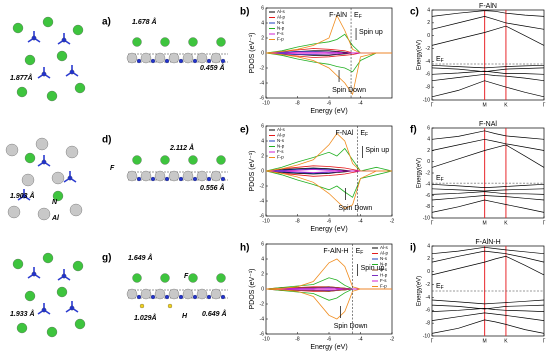 The width and height of the screenshot is (550, 354). I want to click on x-tick-label: -6, so click(329, 221).